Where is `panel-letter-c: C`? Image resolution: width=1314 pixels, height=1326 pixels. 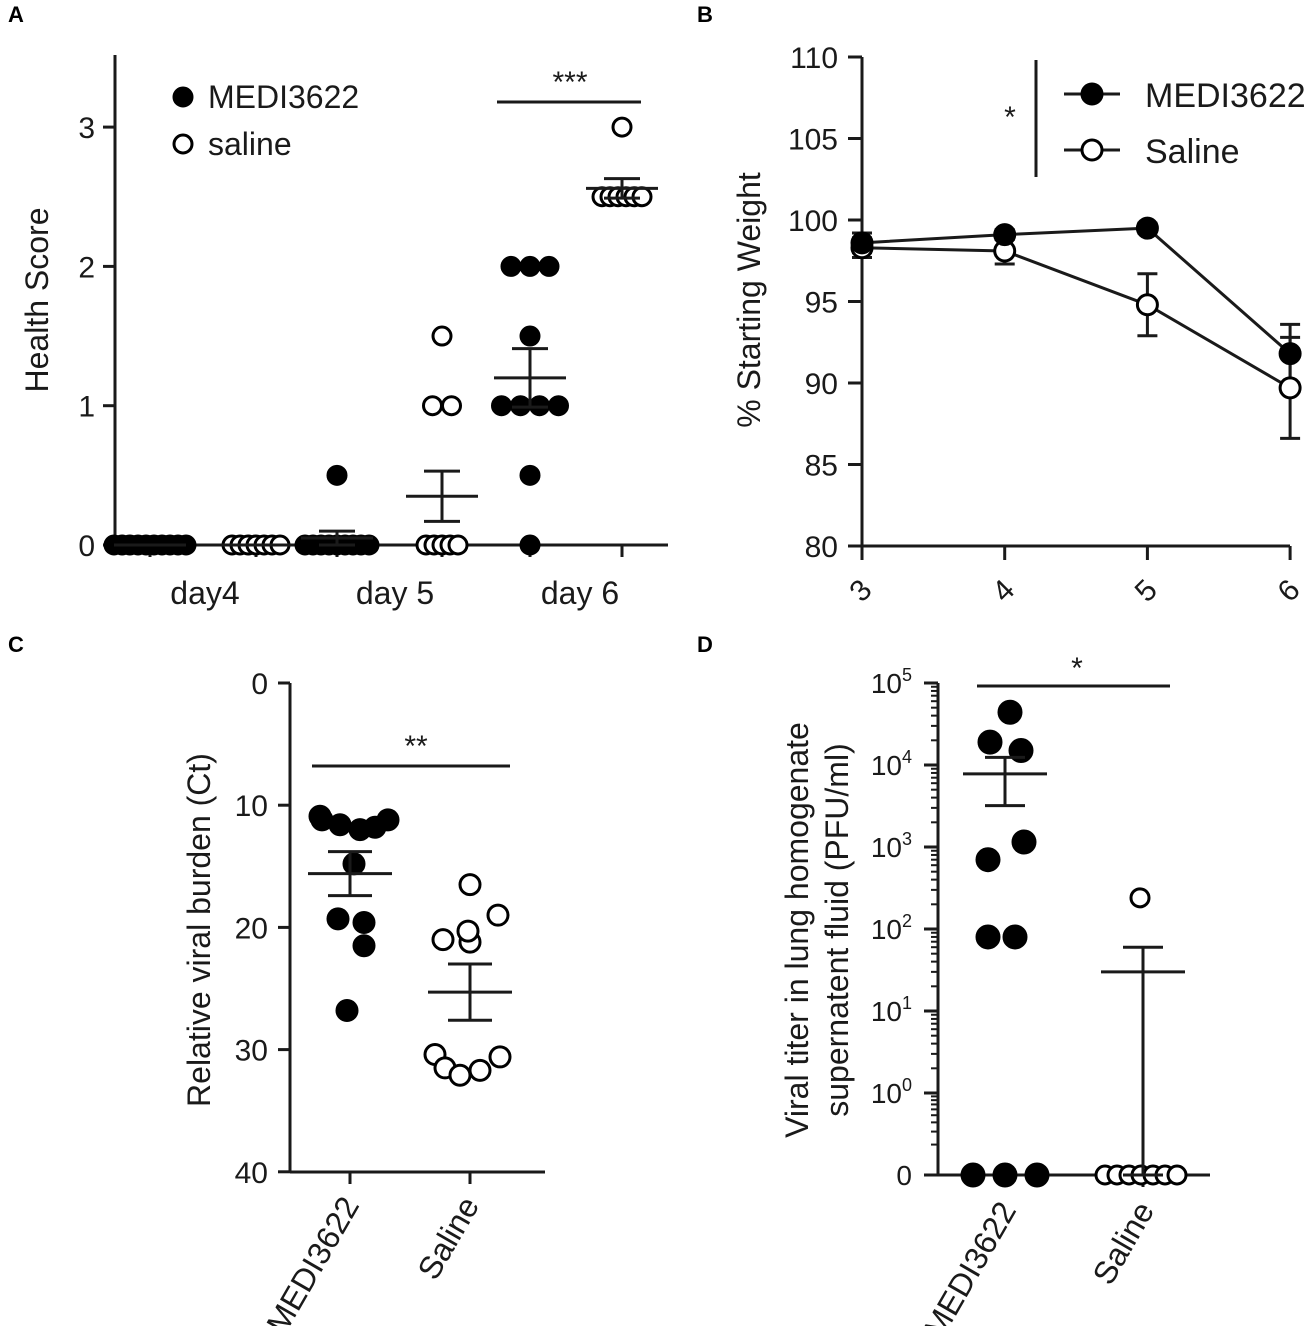 panel-letter-c: C is located at coordinates (16, 644).